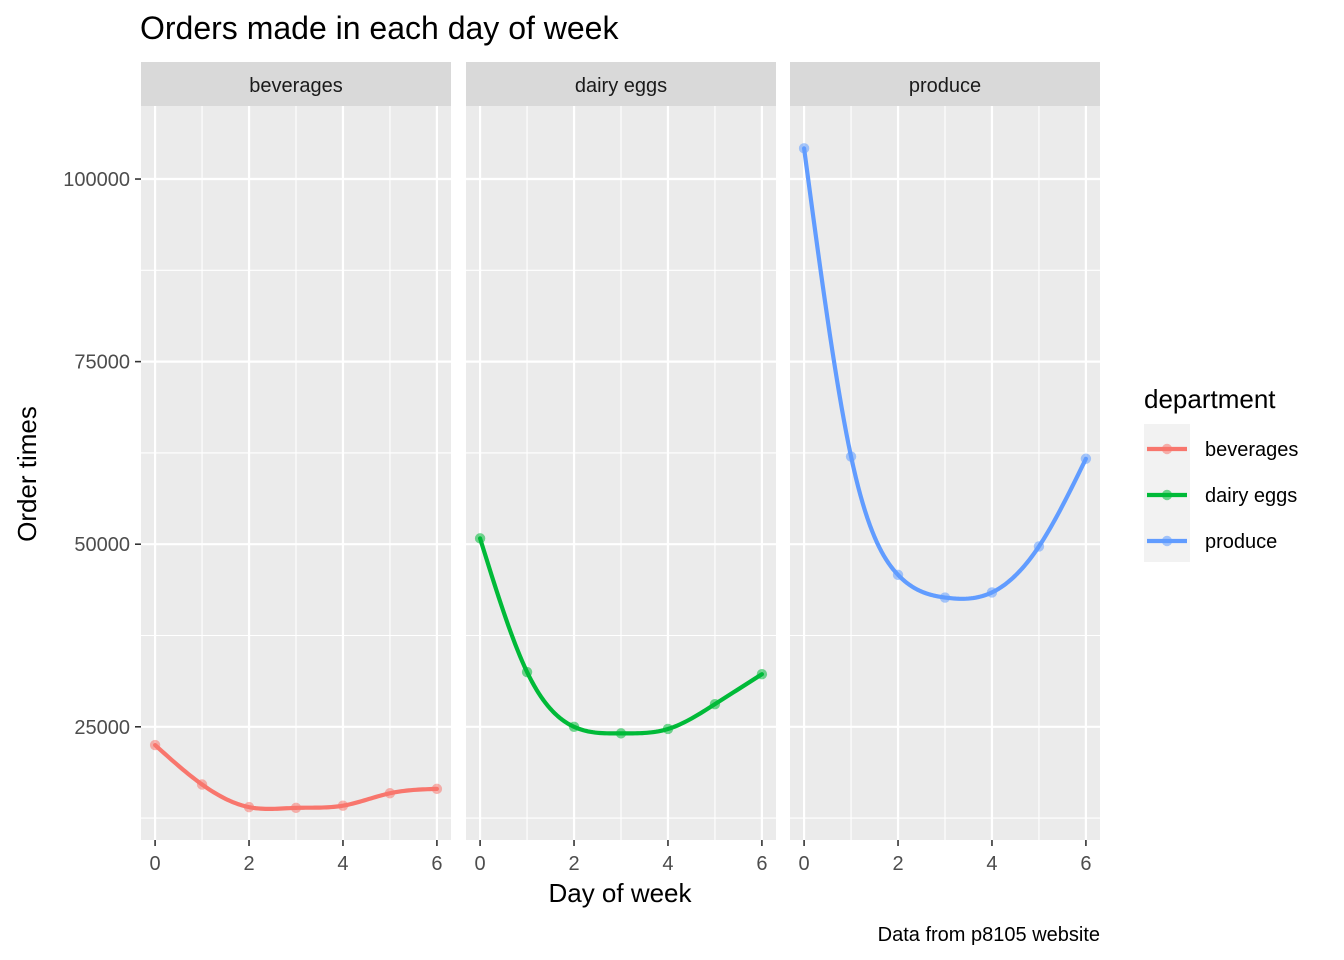  I want to click on y-axis-label: Order times, so click(27, 474).